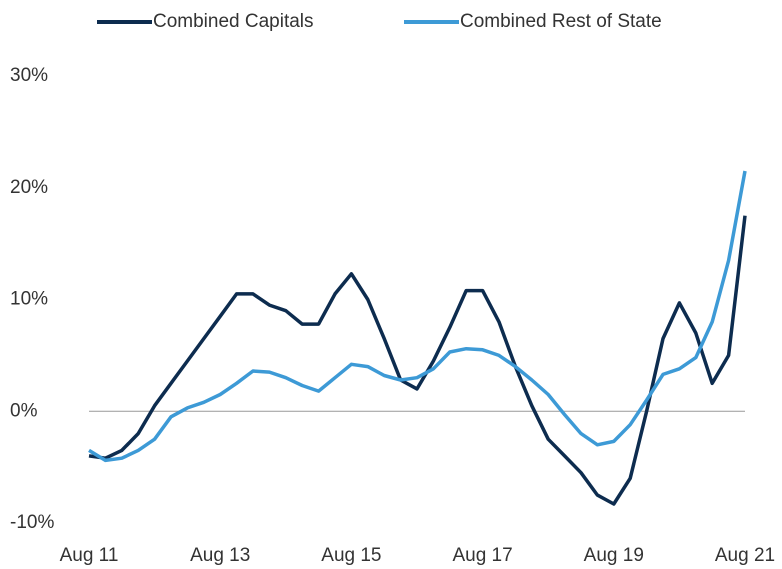  I want to click on x-tick-label: Aug 13, so click(220, 555).